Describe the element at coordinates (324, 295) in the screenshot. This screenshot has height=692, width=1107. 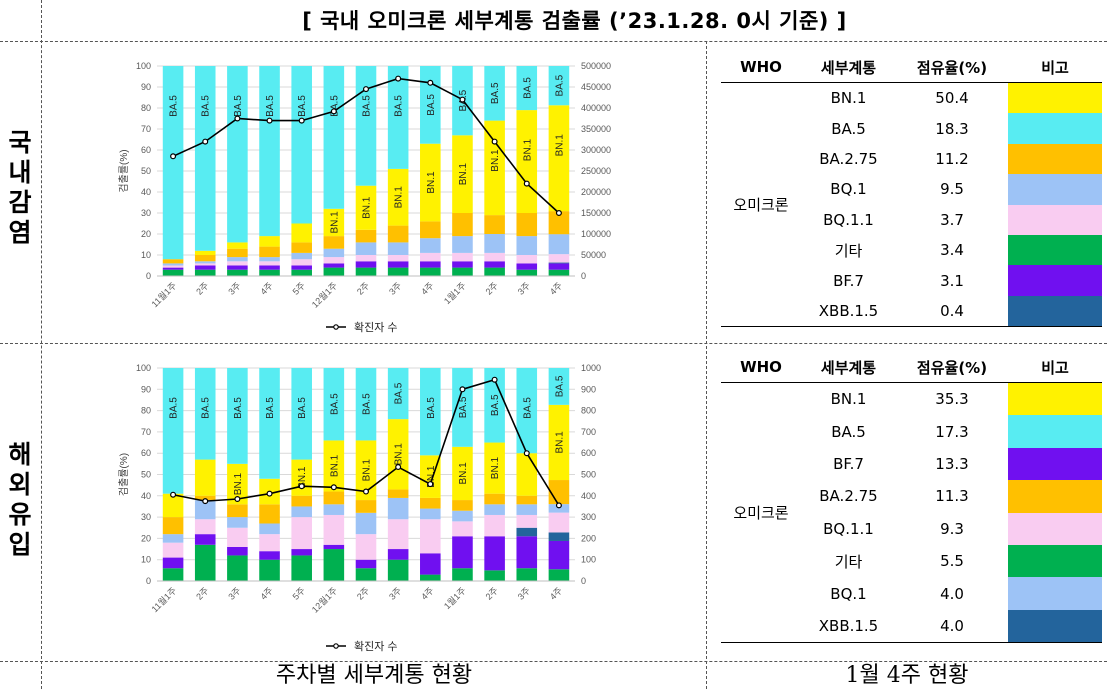
I see `x-tick-label: 12월1주` at that location.